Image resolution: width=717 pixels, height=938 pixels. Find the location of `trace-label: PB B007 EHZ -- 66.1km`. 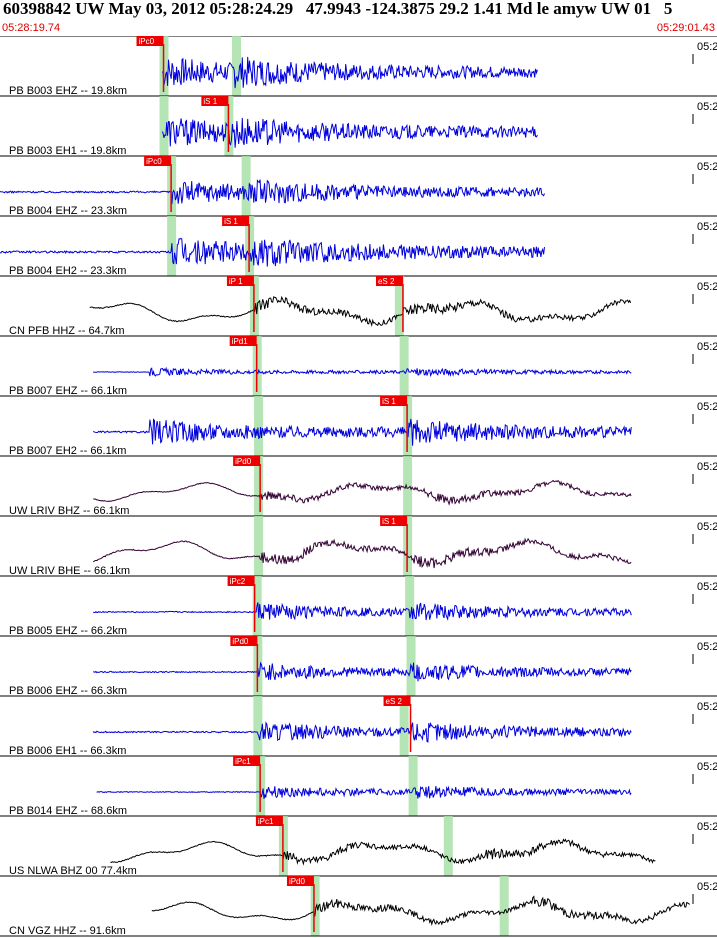

trace-label: PB B007 EHZ -- 66.1km is located at coordinates (68, 391).